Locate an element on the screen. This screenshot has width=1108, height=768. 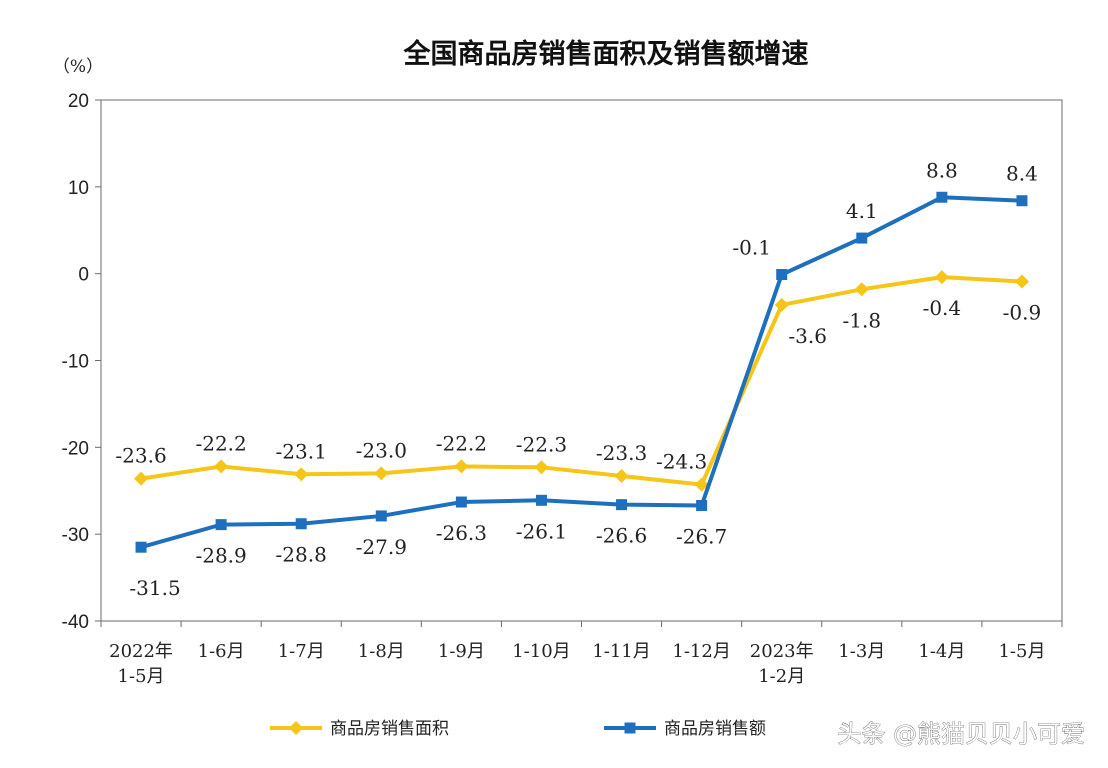
data-label: -26.6 is located at coordinates (621, 536).